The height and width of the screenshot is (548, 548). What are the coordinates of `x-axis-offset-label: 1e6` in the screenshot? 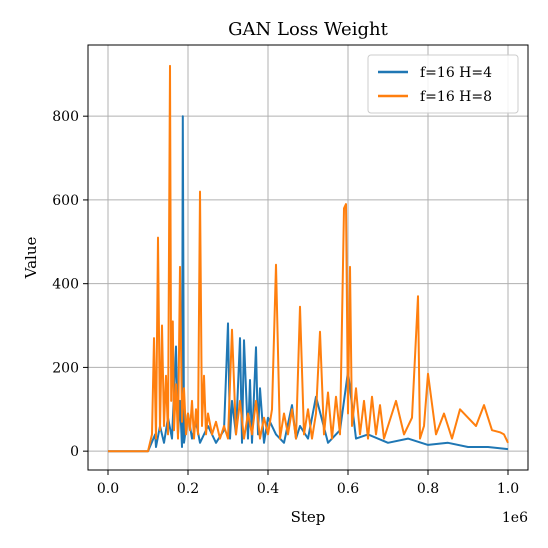 It's located at (515, 518).